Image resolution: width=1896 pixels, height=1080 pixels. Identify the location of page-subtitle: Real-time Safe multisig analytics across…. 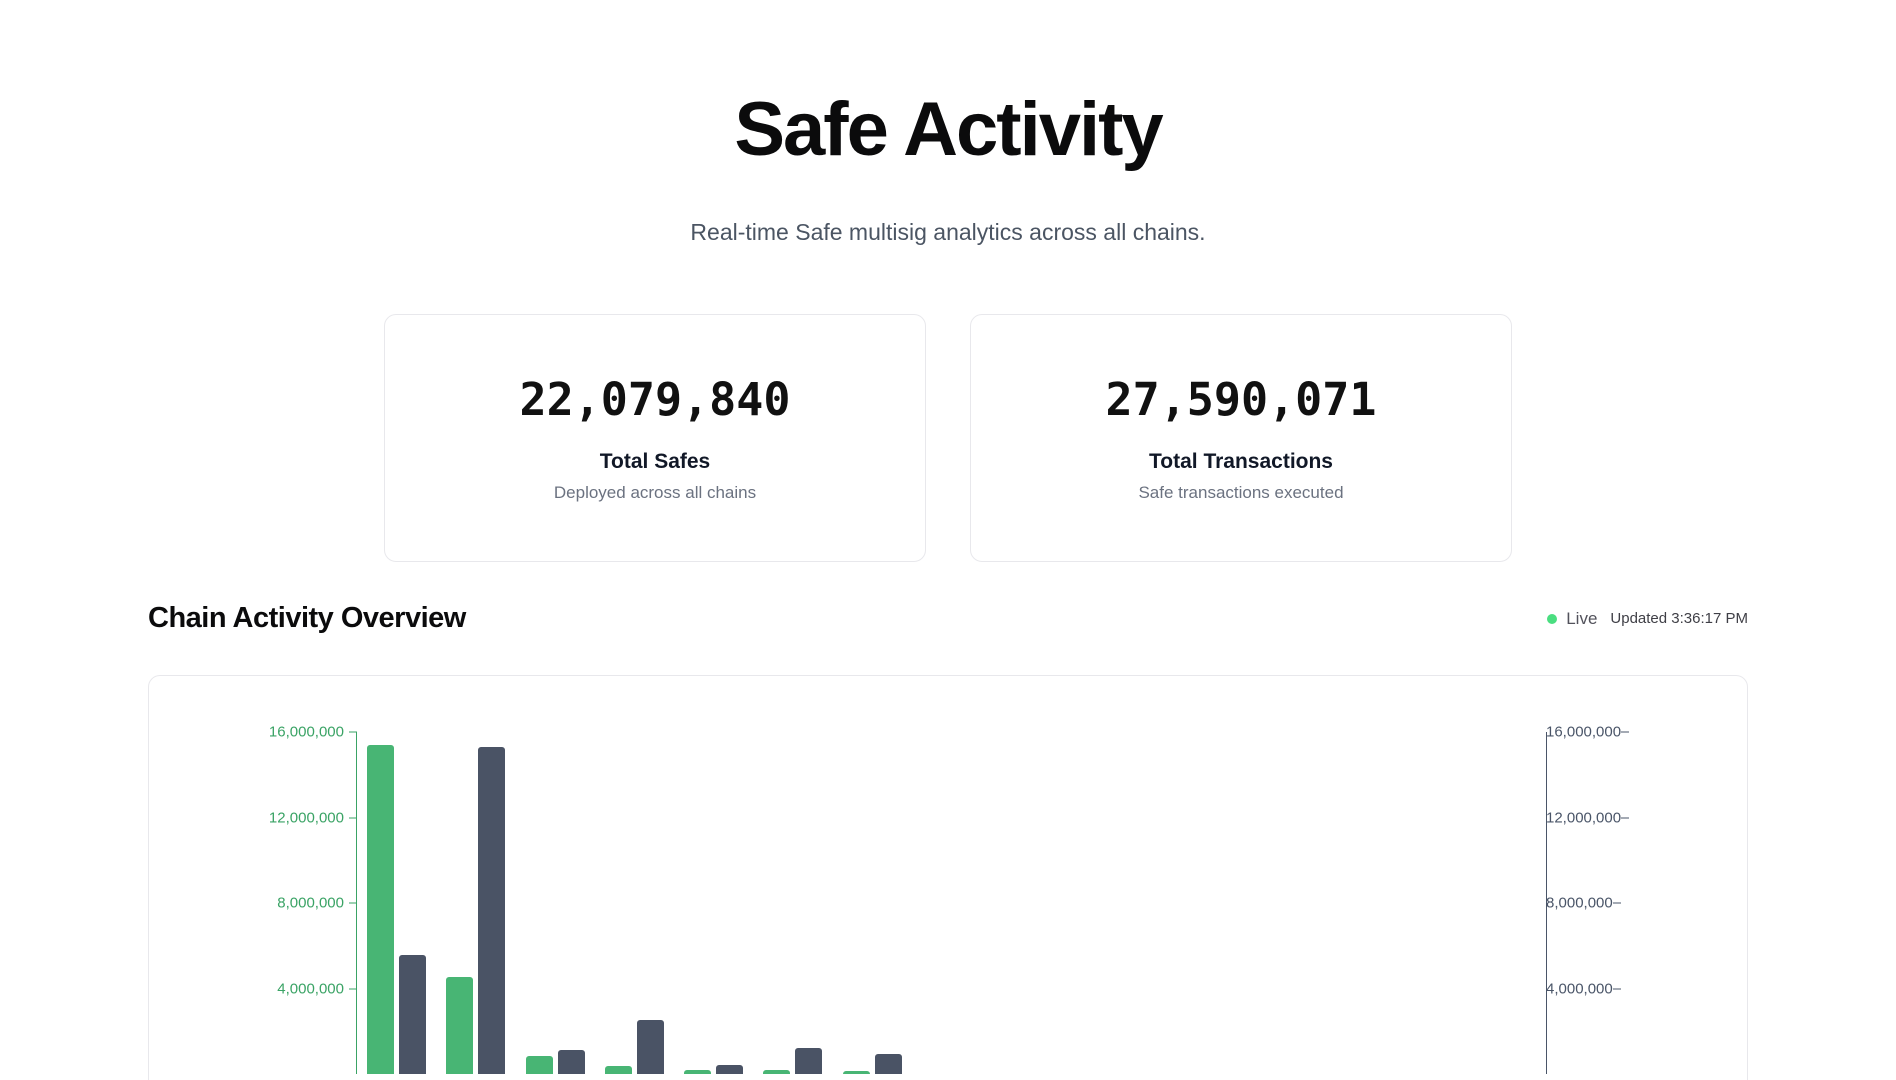
(948, 232).